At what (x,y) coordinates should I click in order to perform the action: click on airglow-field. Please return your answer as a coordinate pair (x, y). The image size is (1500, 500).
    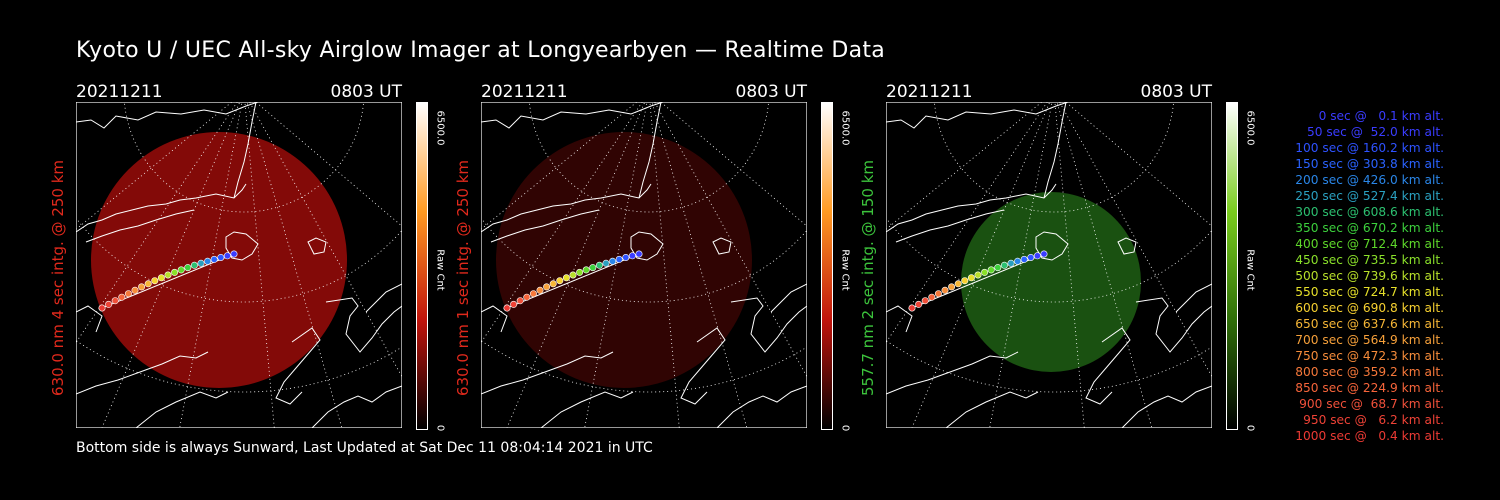
    Looking at the image, I should click on (1051, 282).